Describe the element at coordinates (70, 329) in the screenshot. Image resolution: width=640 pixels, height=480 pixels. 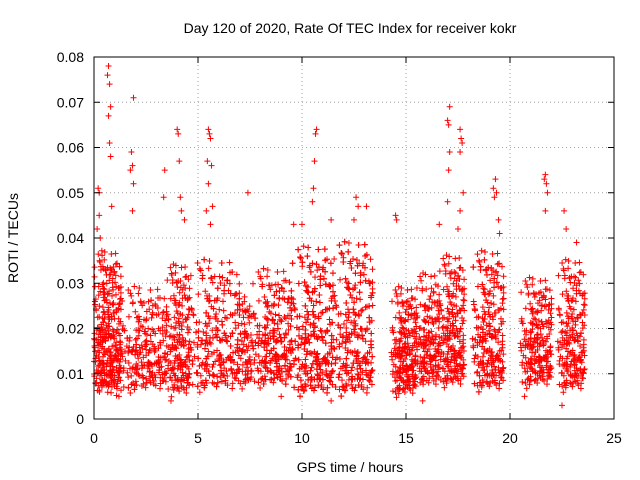
I see `y-tick-label: 0.02` at that location.